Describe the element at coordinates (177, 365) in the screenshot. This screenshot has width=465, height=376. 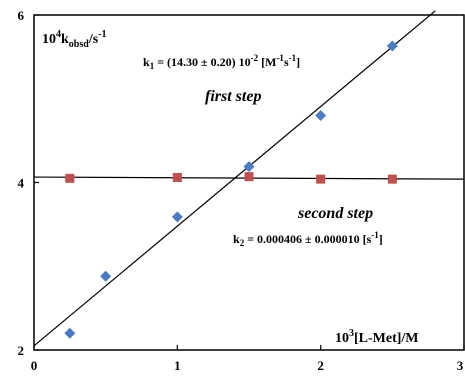
I see `x-tick-label: 1` at that location.